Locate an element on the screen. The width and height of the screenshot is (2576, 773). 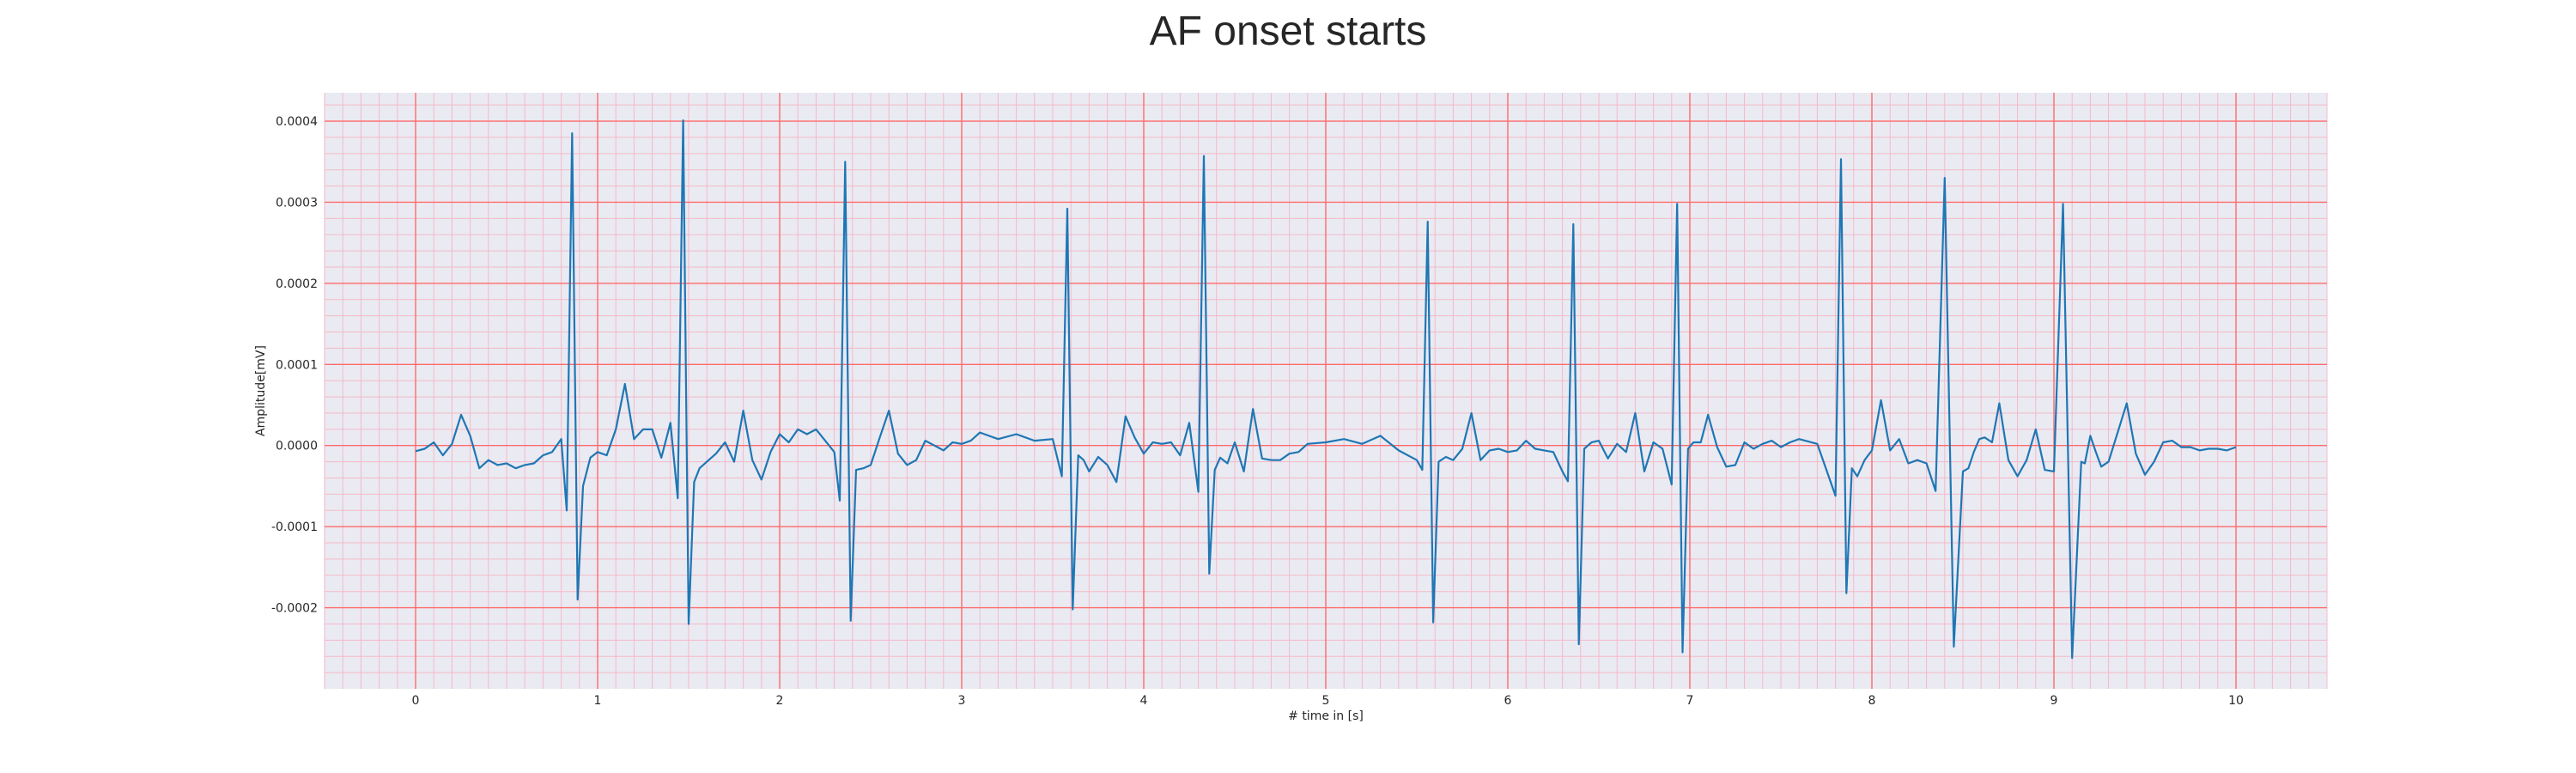
y-tick-label: 0.0003 is located at coordinates (297, 203).